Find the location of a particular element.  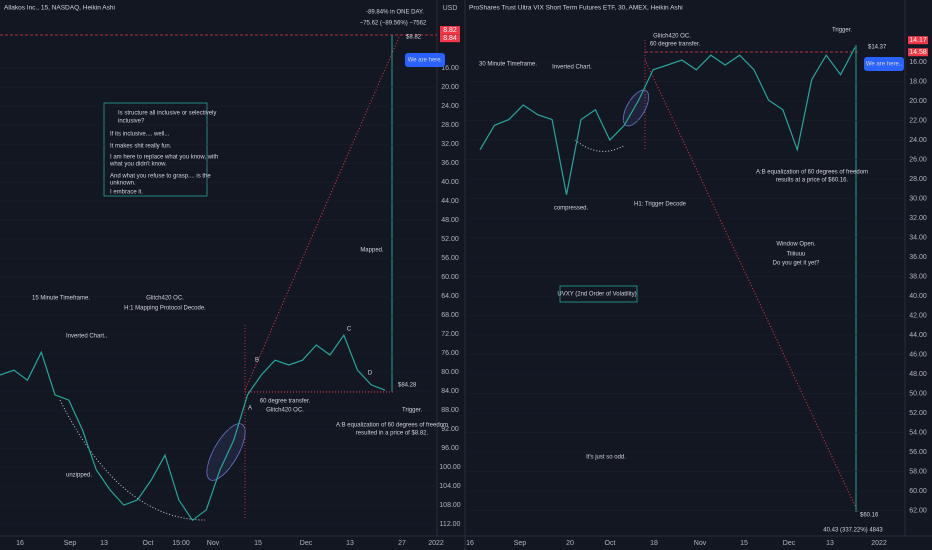

y-tick-label: 34.00 is located at coordinates (918, 237).